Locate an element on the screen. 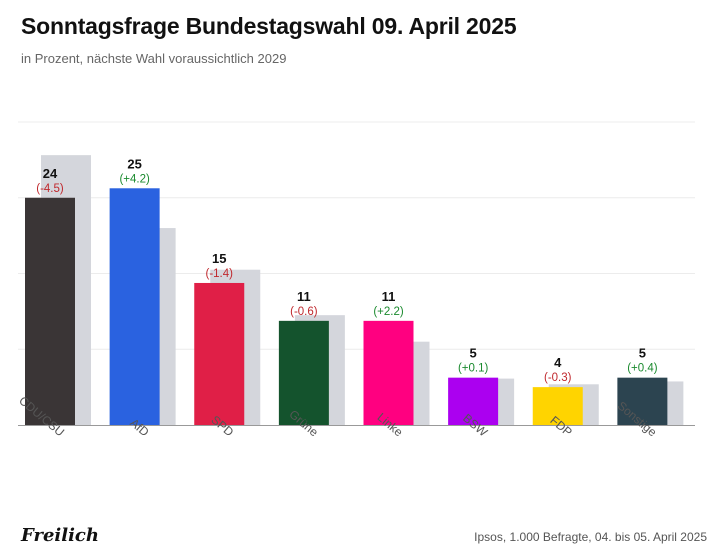  change-label: (+2.2) is located at coordinates (388, 312).